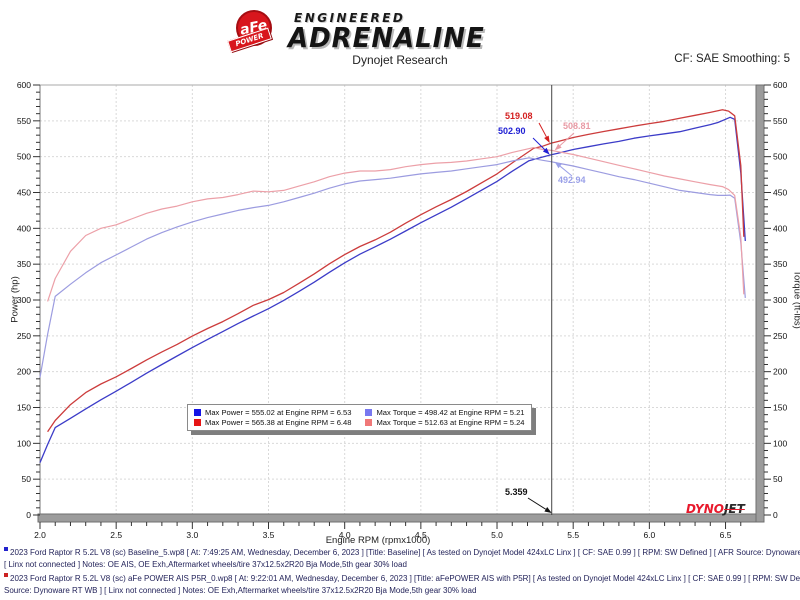 The width and height of the screenshot is (800, 600). I want to click on x-axis-tick-label: 3.0, so click(192, 535).